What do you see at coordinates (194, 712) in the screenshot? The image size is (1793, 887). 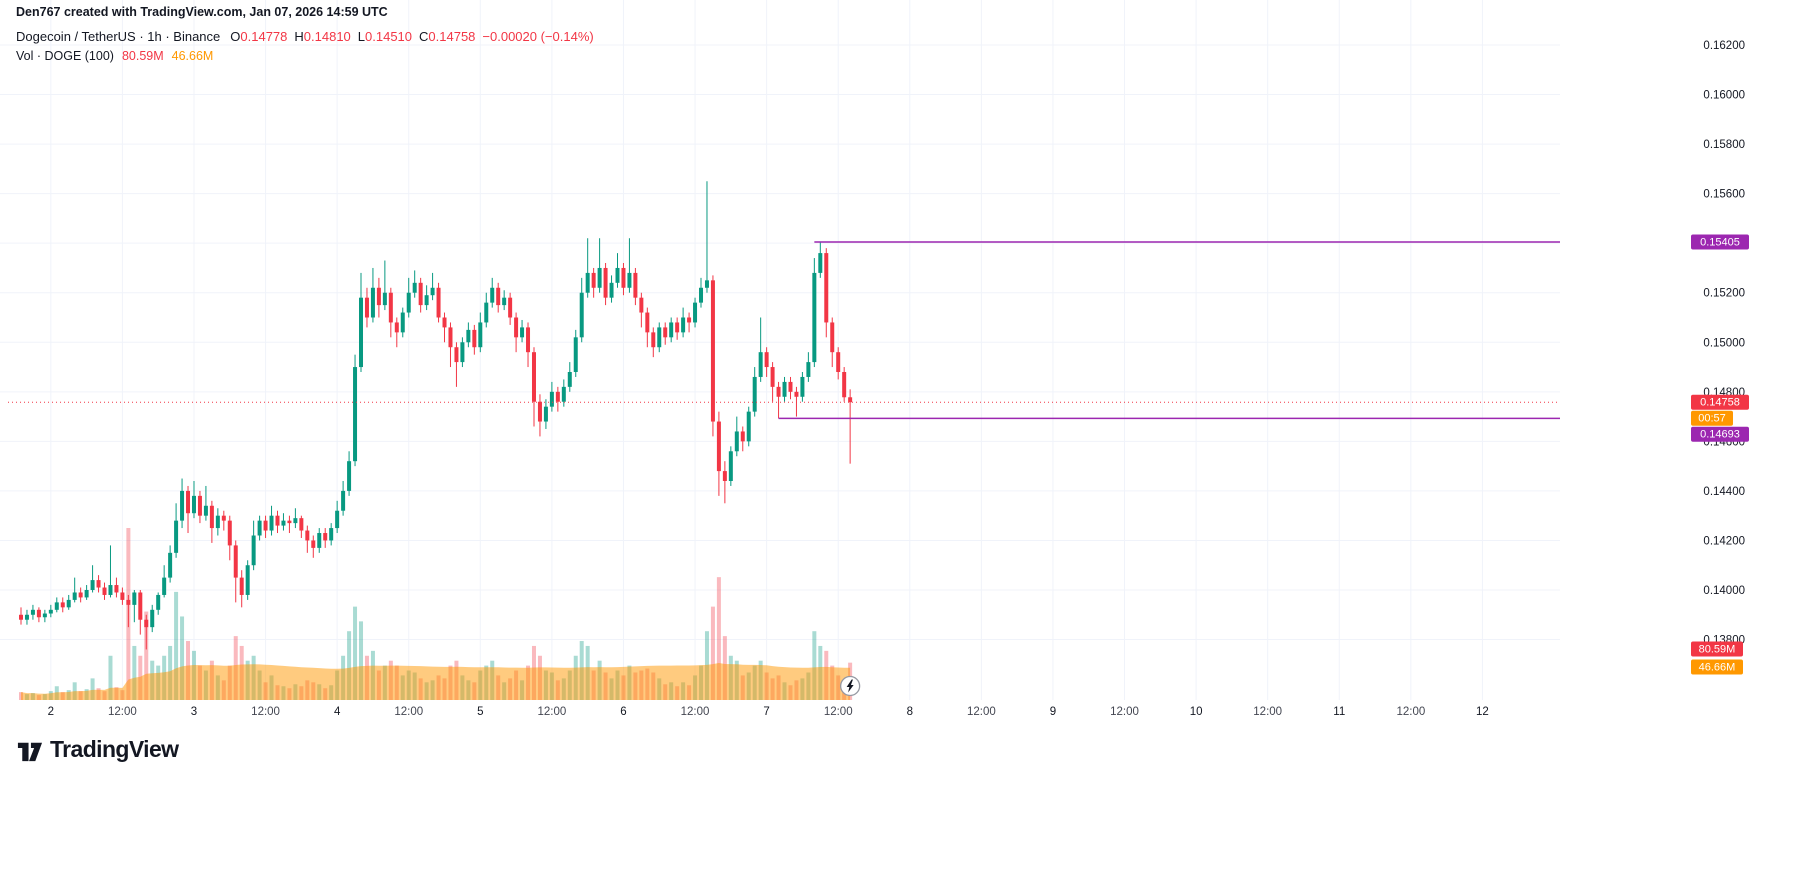 I see `svg-text: 3` at bounding box center [194, 712].